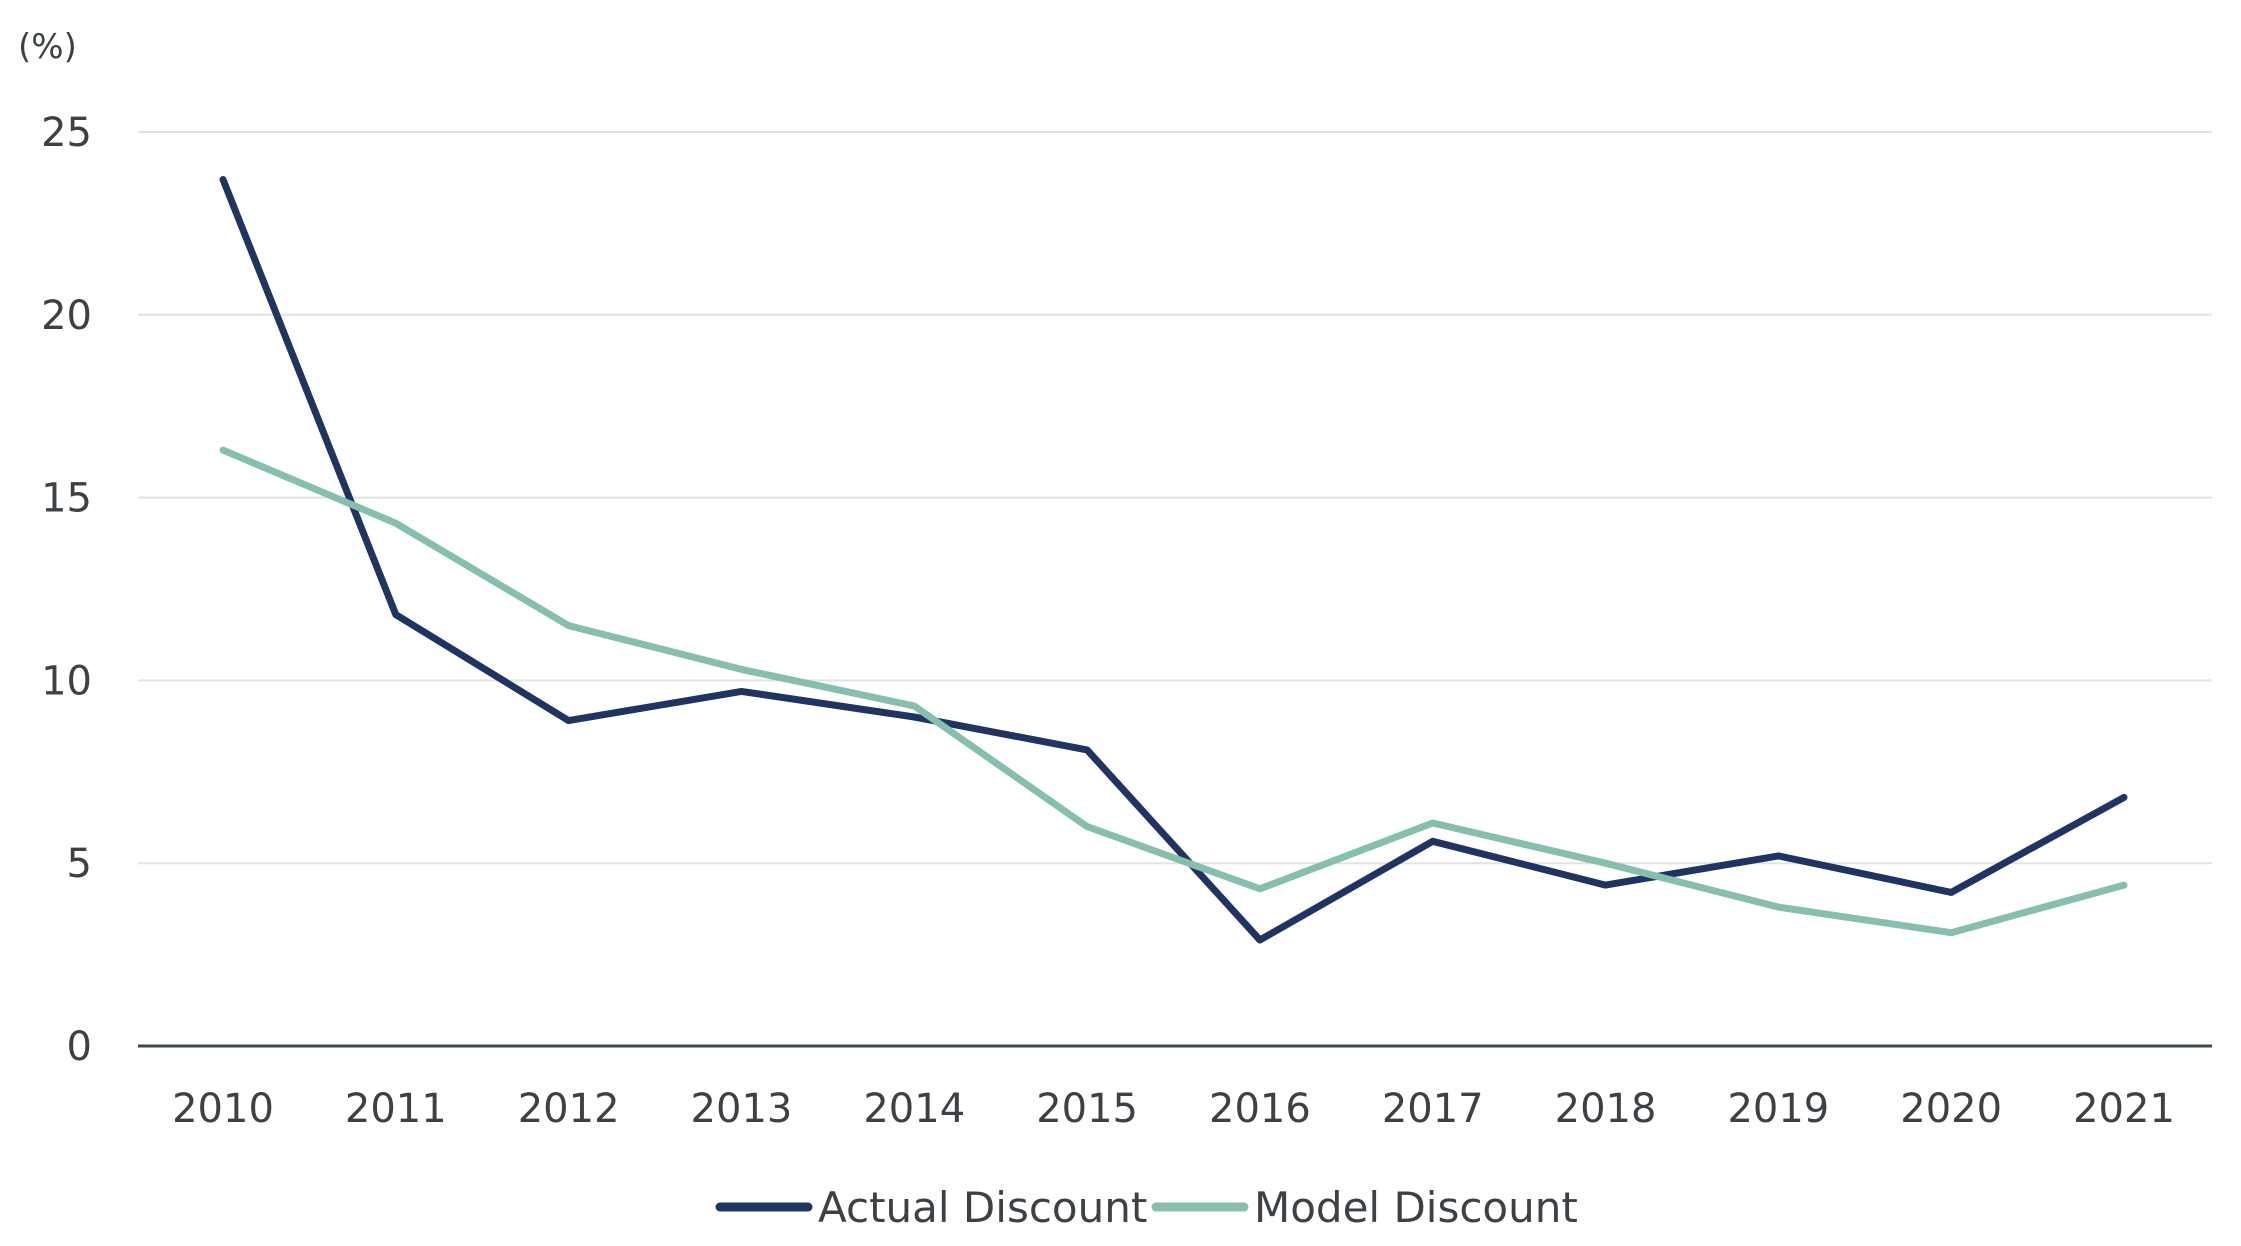  What do you see at coordinates (982, 1207) in the screenshot?
I see `legend-label-actual-discount: Actual Discount` at bounding box center [982, 1207].